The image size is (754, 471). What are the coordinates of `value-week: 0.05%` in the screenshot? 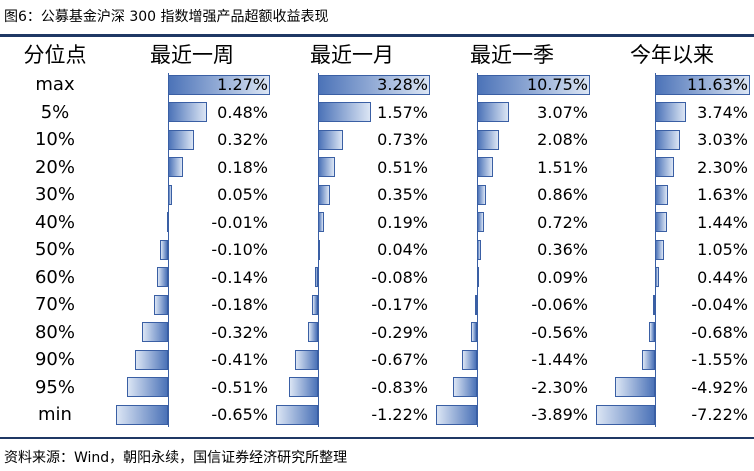 It's located at (242, 194).